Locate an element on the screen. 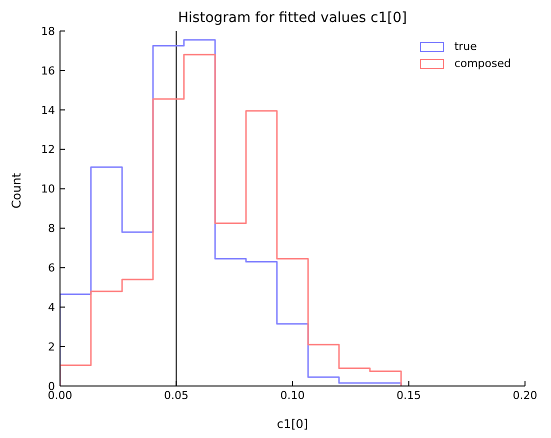 The height and width of the screenshot is (438, 551). y-tick-label: 16 is located at coordinates (48, 71).